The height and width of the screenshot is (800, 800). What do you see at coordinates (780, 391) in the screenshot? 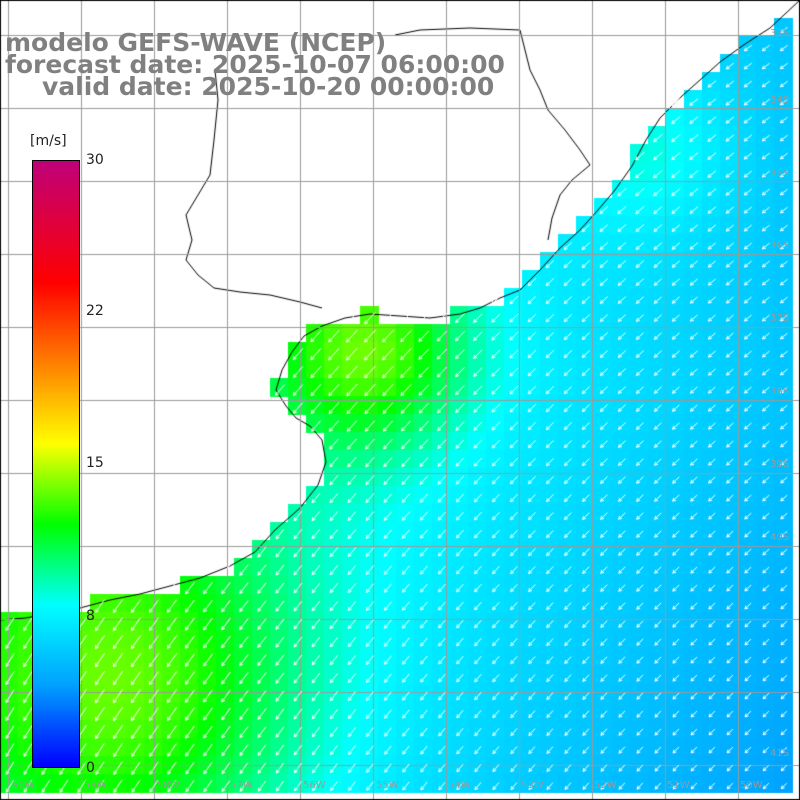
I see `lat-label-38s: 38S` at bounding box center [780, 391].